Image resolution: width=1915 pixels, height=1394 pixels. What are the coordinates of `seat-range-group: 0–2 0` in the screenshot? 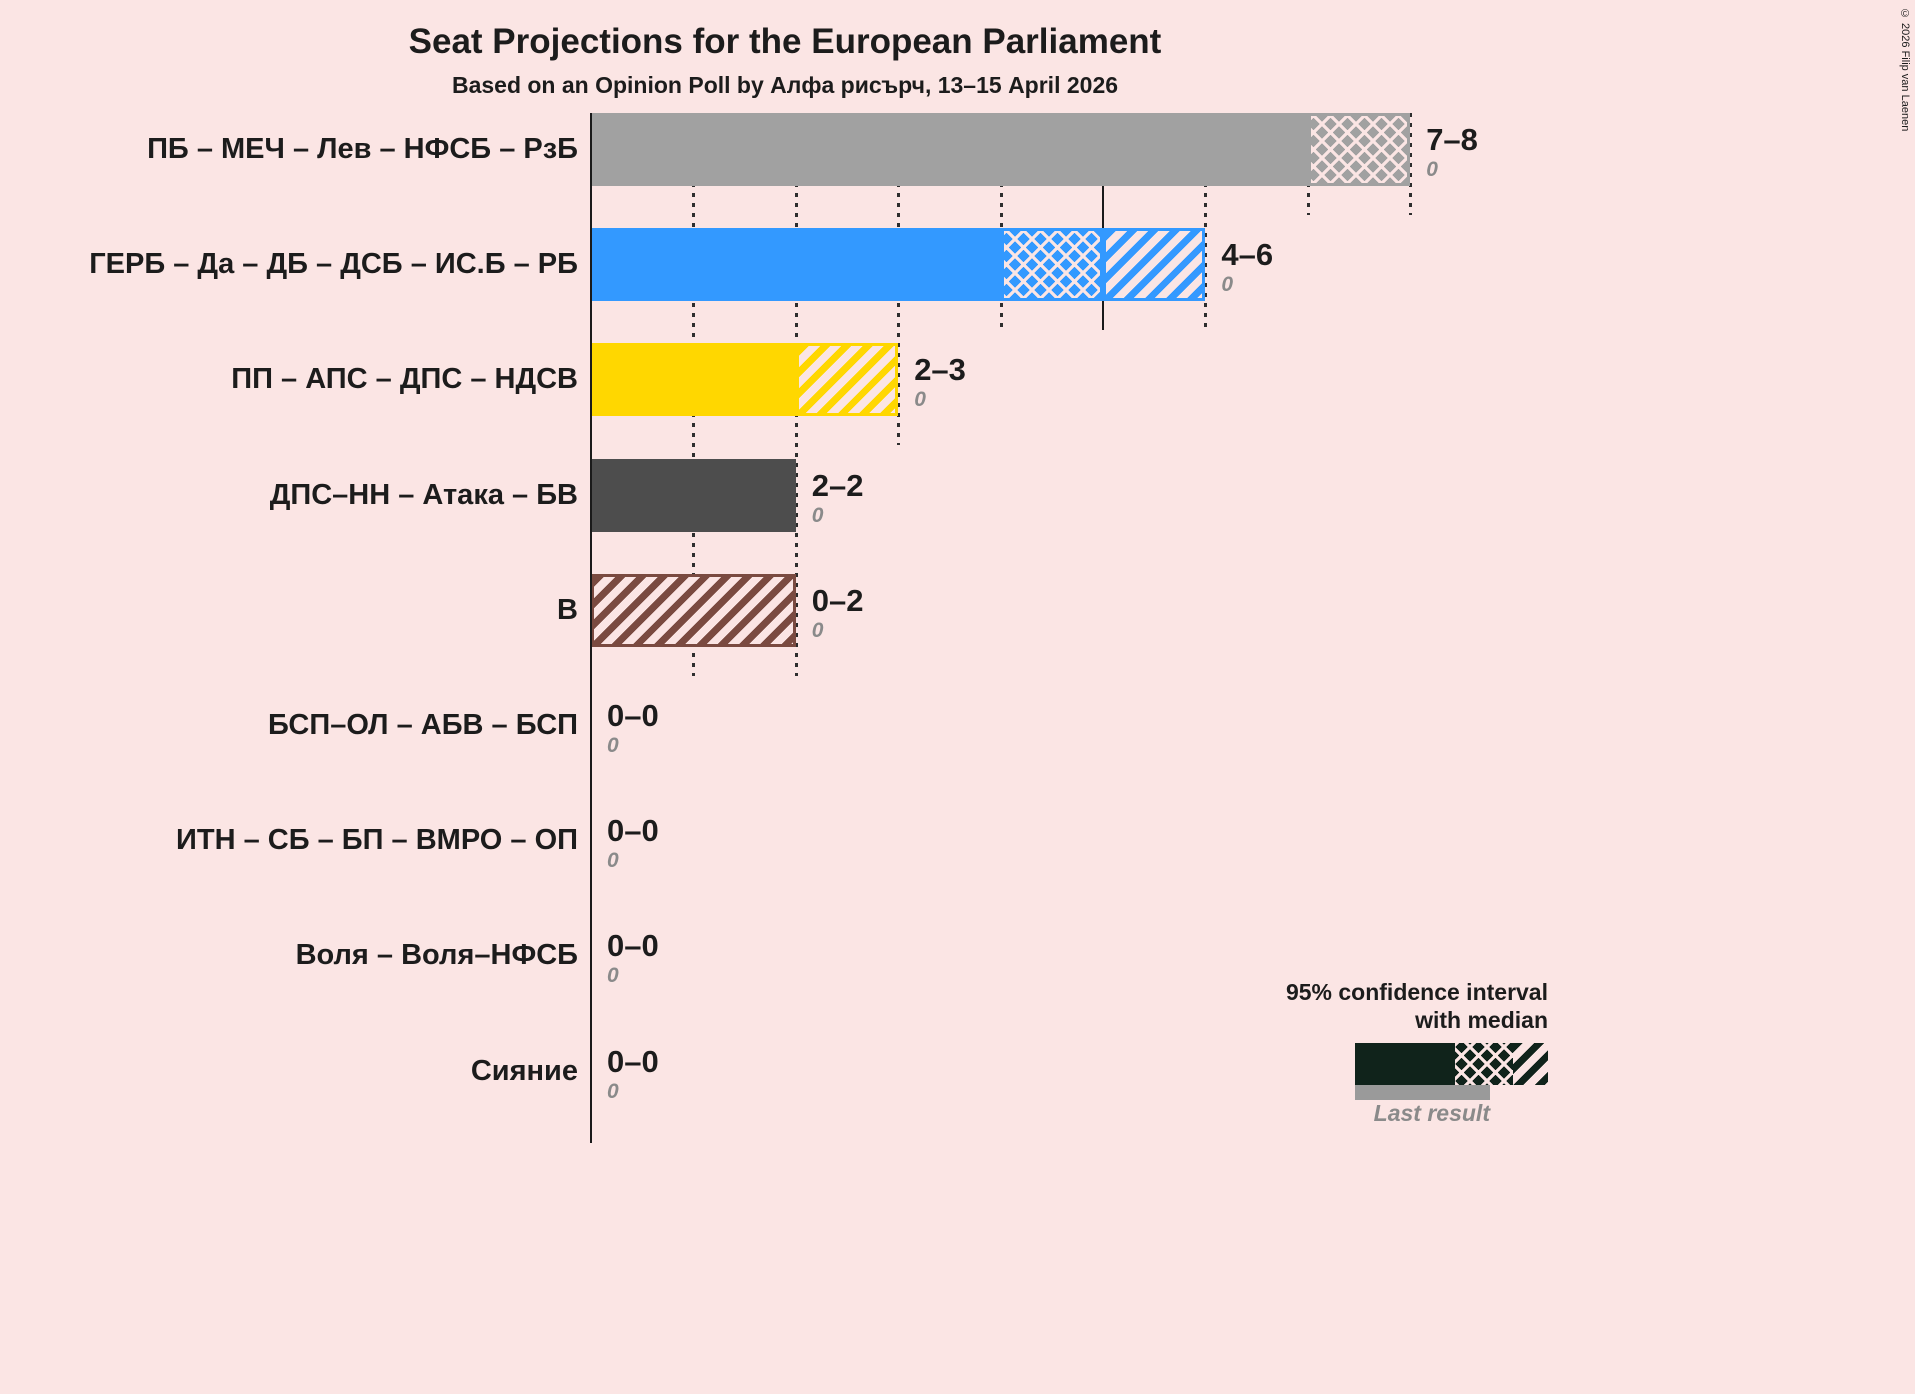 It's located at (838, 613).